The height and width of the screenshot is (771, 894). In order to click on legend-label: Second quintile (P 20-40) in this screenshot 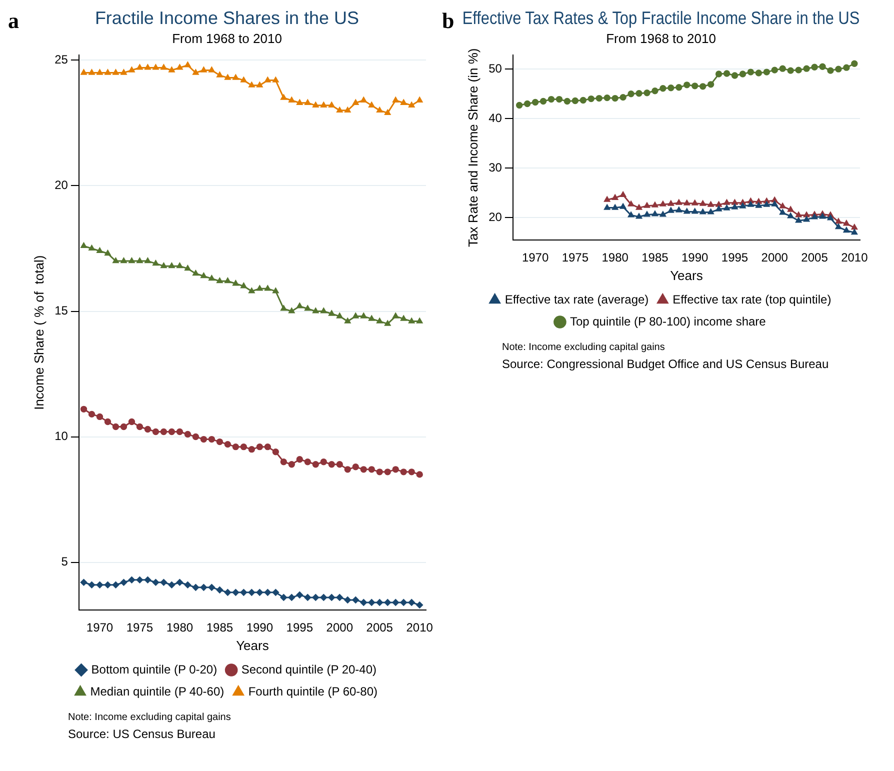, I will do `click(309, 669)`.